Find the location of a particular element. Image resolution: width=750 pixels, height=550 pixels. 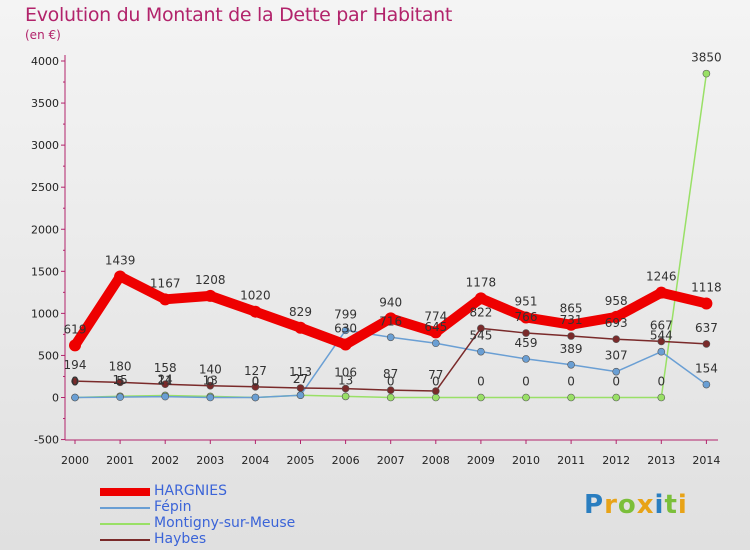

data-label: 3850 is located at coordinates (706, 58).